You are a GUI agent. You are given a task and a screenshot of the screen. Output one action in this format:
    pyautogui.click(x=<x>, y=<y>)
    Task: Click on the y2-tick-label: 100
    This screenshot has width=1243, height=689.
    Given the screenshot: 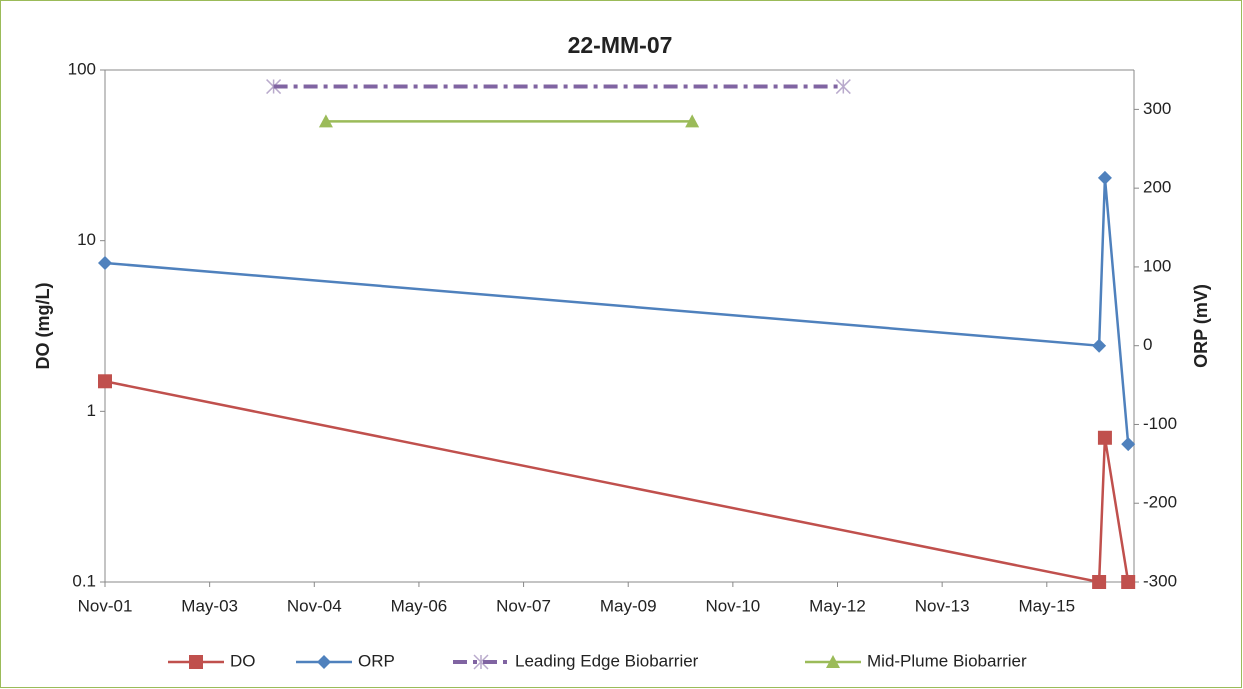 What is the action you would take?
    pyautogui.click(x=1157, y=265)
    